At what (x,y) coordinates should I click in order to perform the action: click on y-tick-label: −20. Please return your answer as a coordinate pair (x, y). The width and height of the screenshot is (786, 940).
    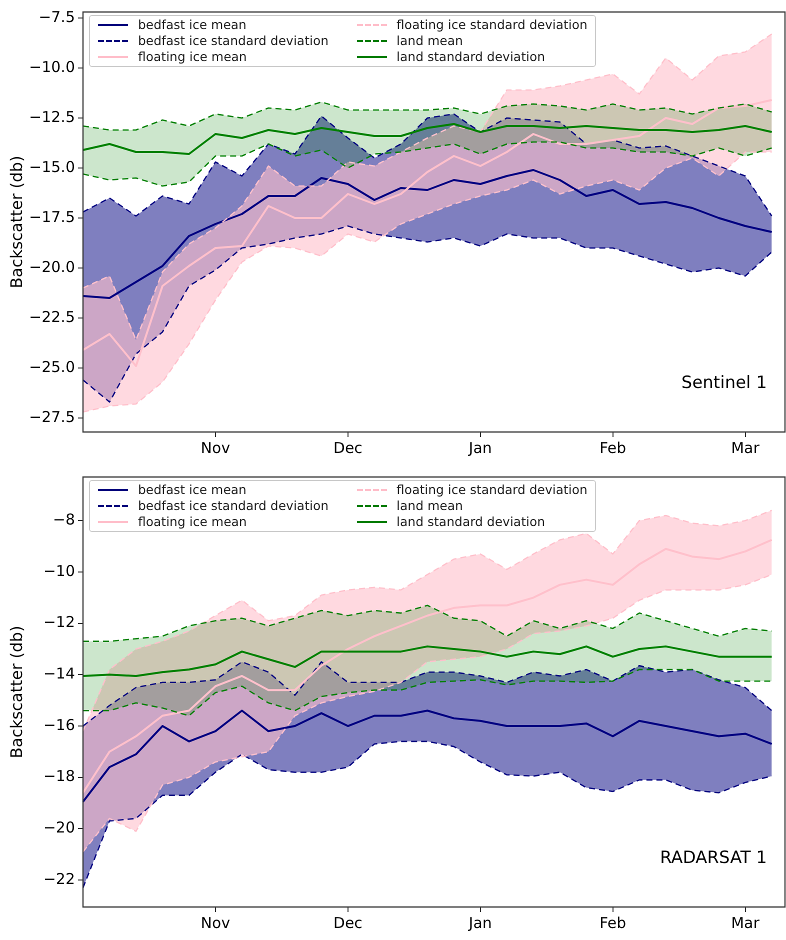
    Looking at the image, I should click on (59, 827).